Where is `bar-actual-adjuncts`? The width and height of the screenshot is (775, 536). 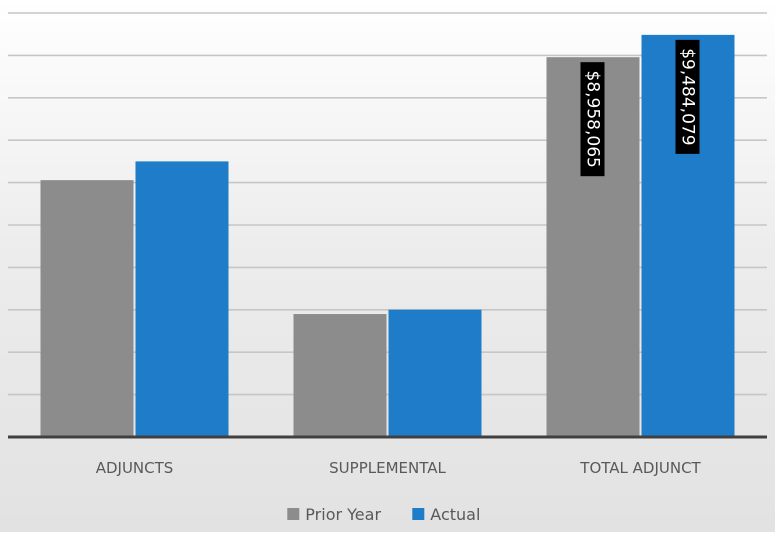 bar-actual-adjuncts is located at coordinates (182, 299).